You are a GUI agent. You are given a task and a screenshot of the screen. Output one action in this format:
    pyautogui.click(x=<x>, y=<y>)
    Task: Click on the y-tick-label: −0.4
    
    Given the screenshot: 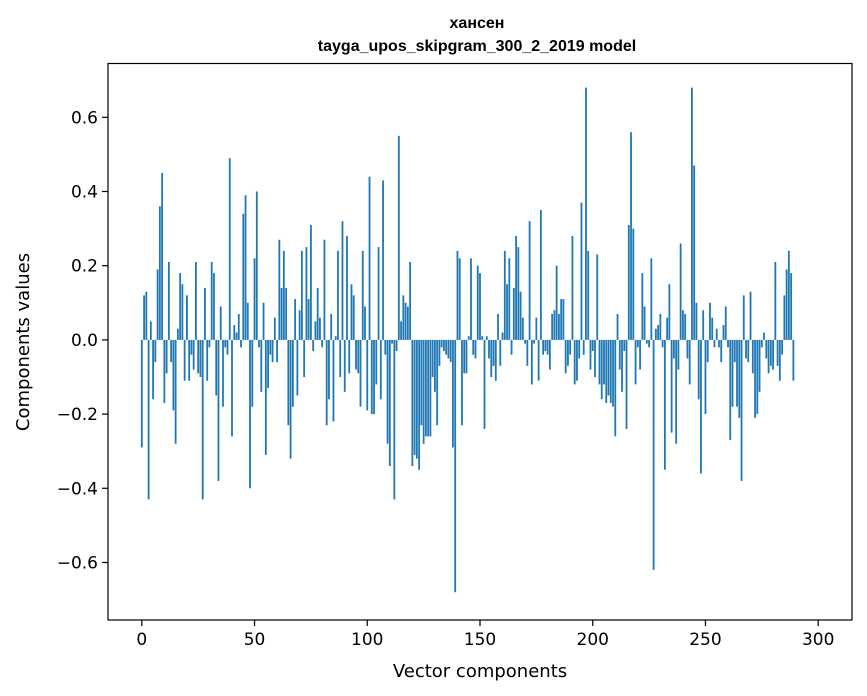 What is the action you would take?
    pyautogui.click(x=77, y=489)
    